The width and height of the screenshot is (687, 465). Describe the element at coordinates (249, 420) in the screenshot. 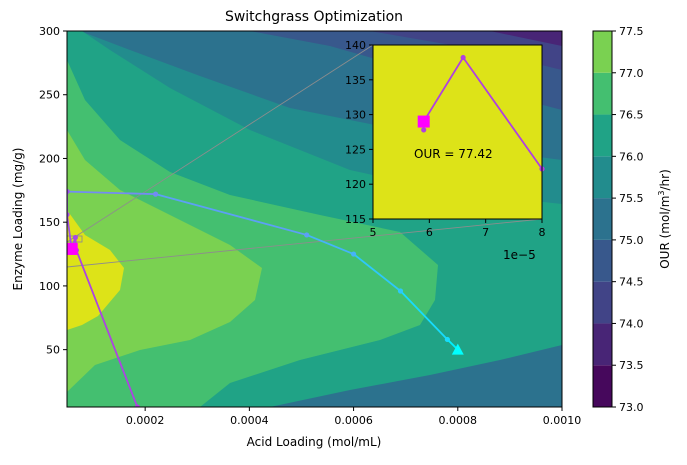

I see `x-tick-label: 0.0004` at that location.